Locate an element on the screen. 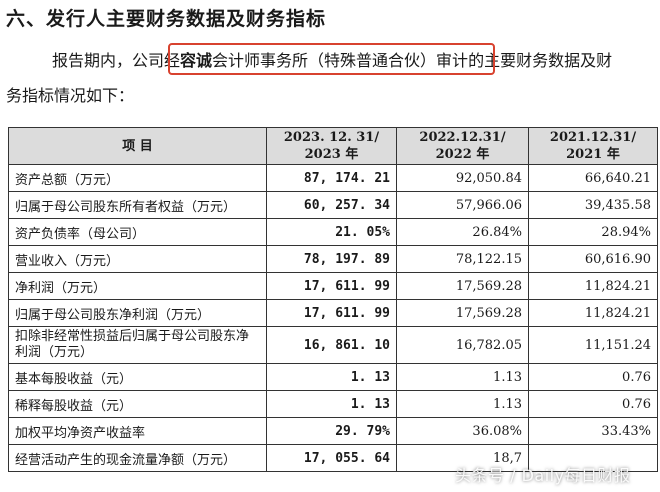 Image resolution: width=660 pixels, height=492 pixels. header-2022-date: 2022.12.31/ is located at coordinates (462, 137).